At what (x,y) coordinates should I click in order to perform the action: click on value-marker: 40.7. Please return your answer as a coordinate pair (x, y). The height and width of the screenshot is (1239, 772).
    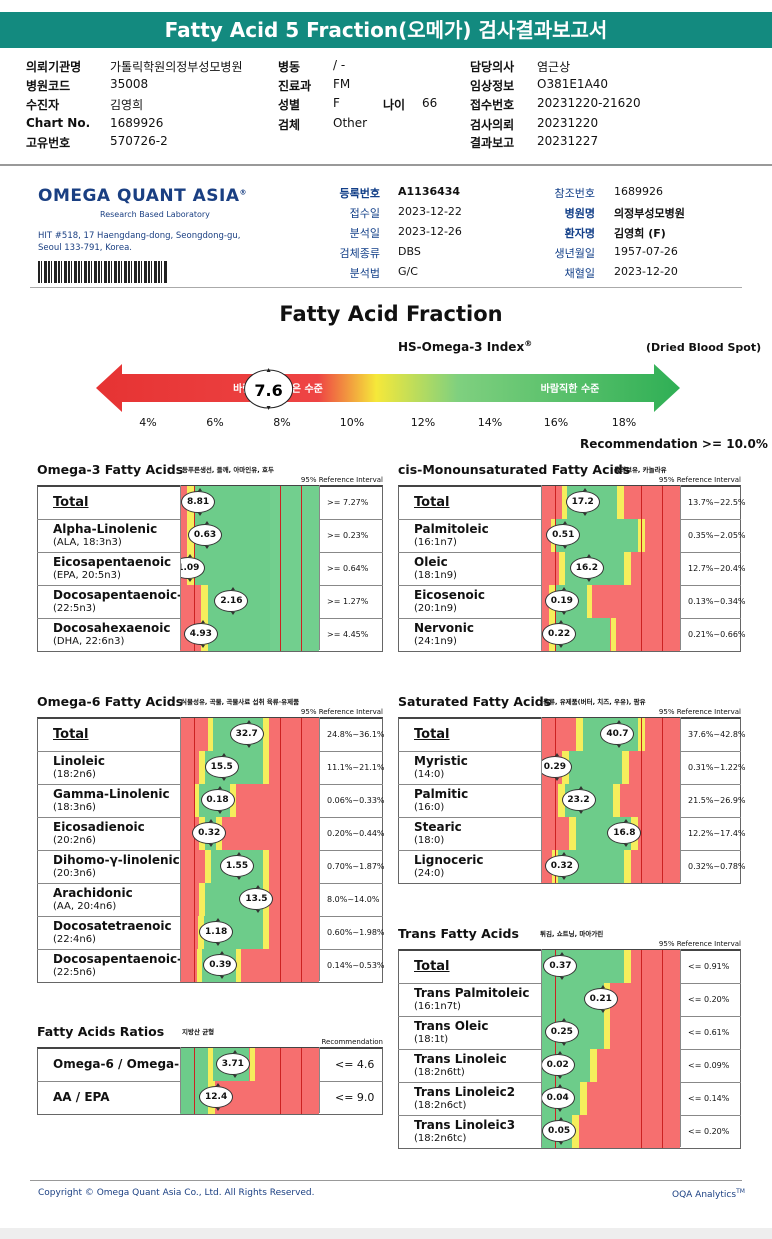
    Looking at the image, I should click on (617, 734).